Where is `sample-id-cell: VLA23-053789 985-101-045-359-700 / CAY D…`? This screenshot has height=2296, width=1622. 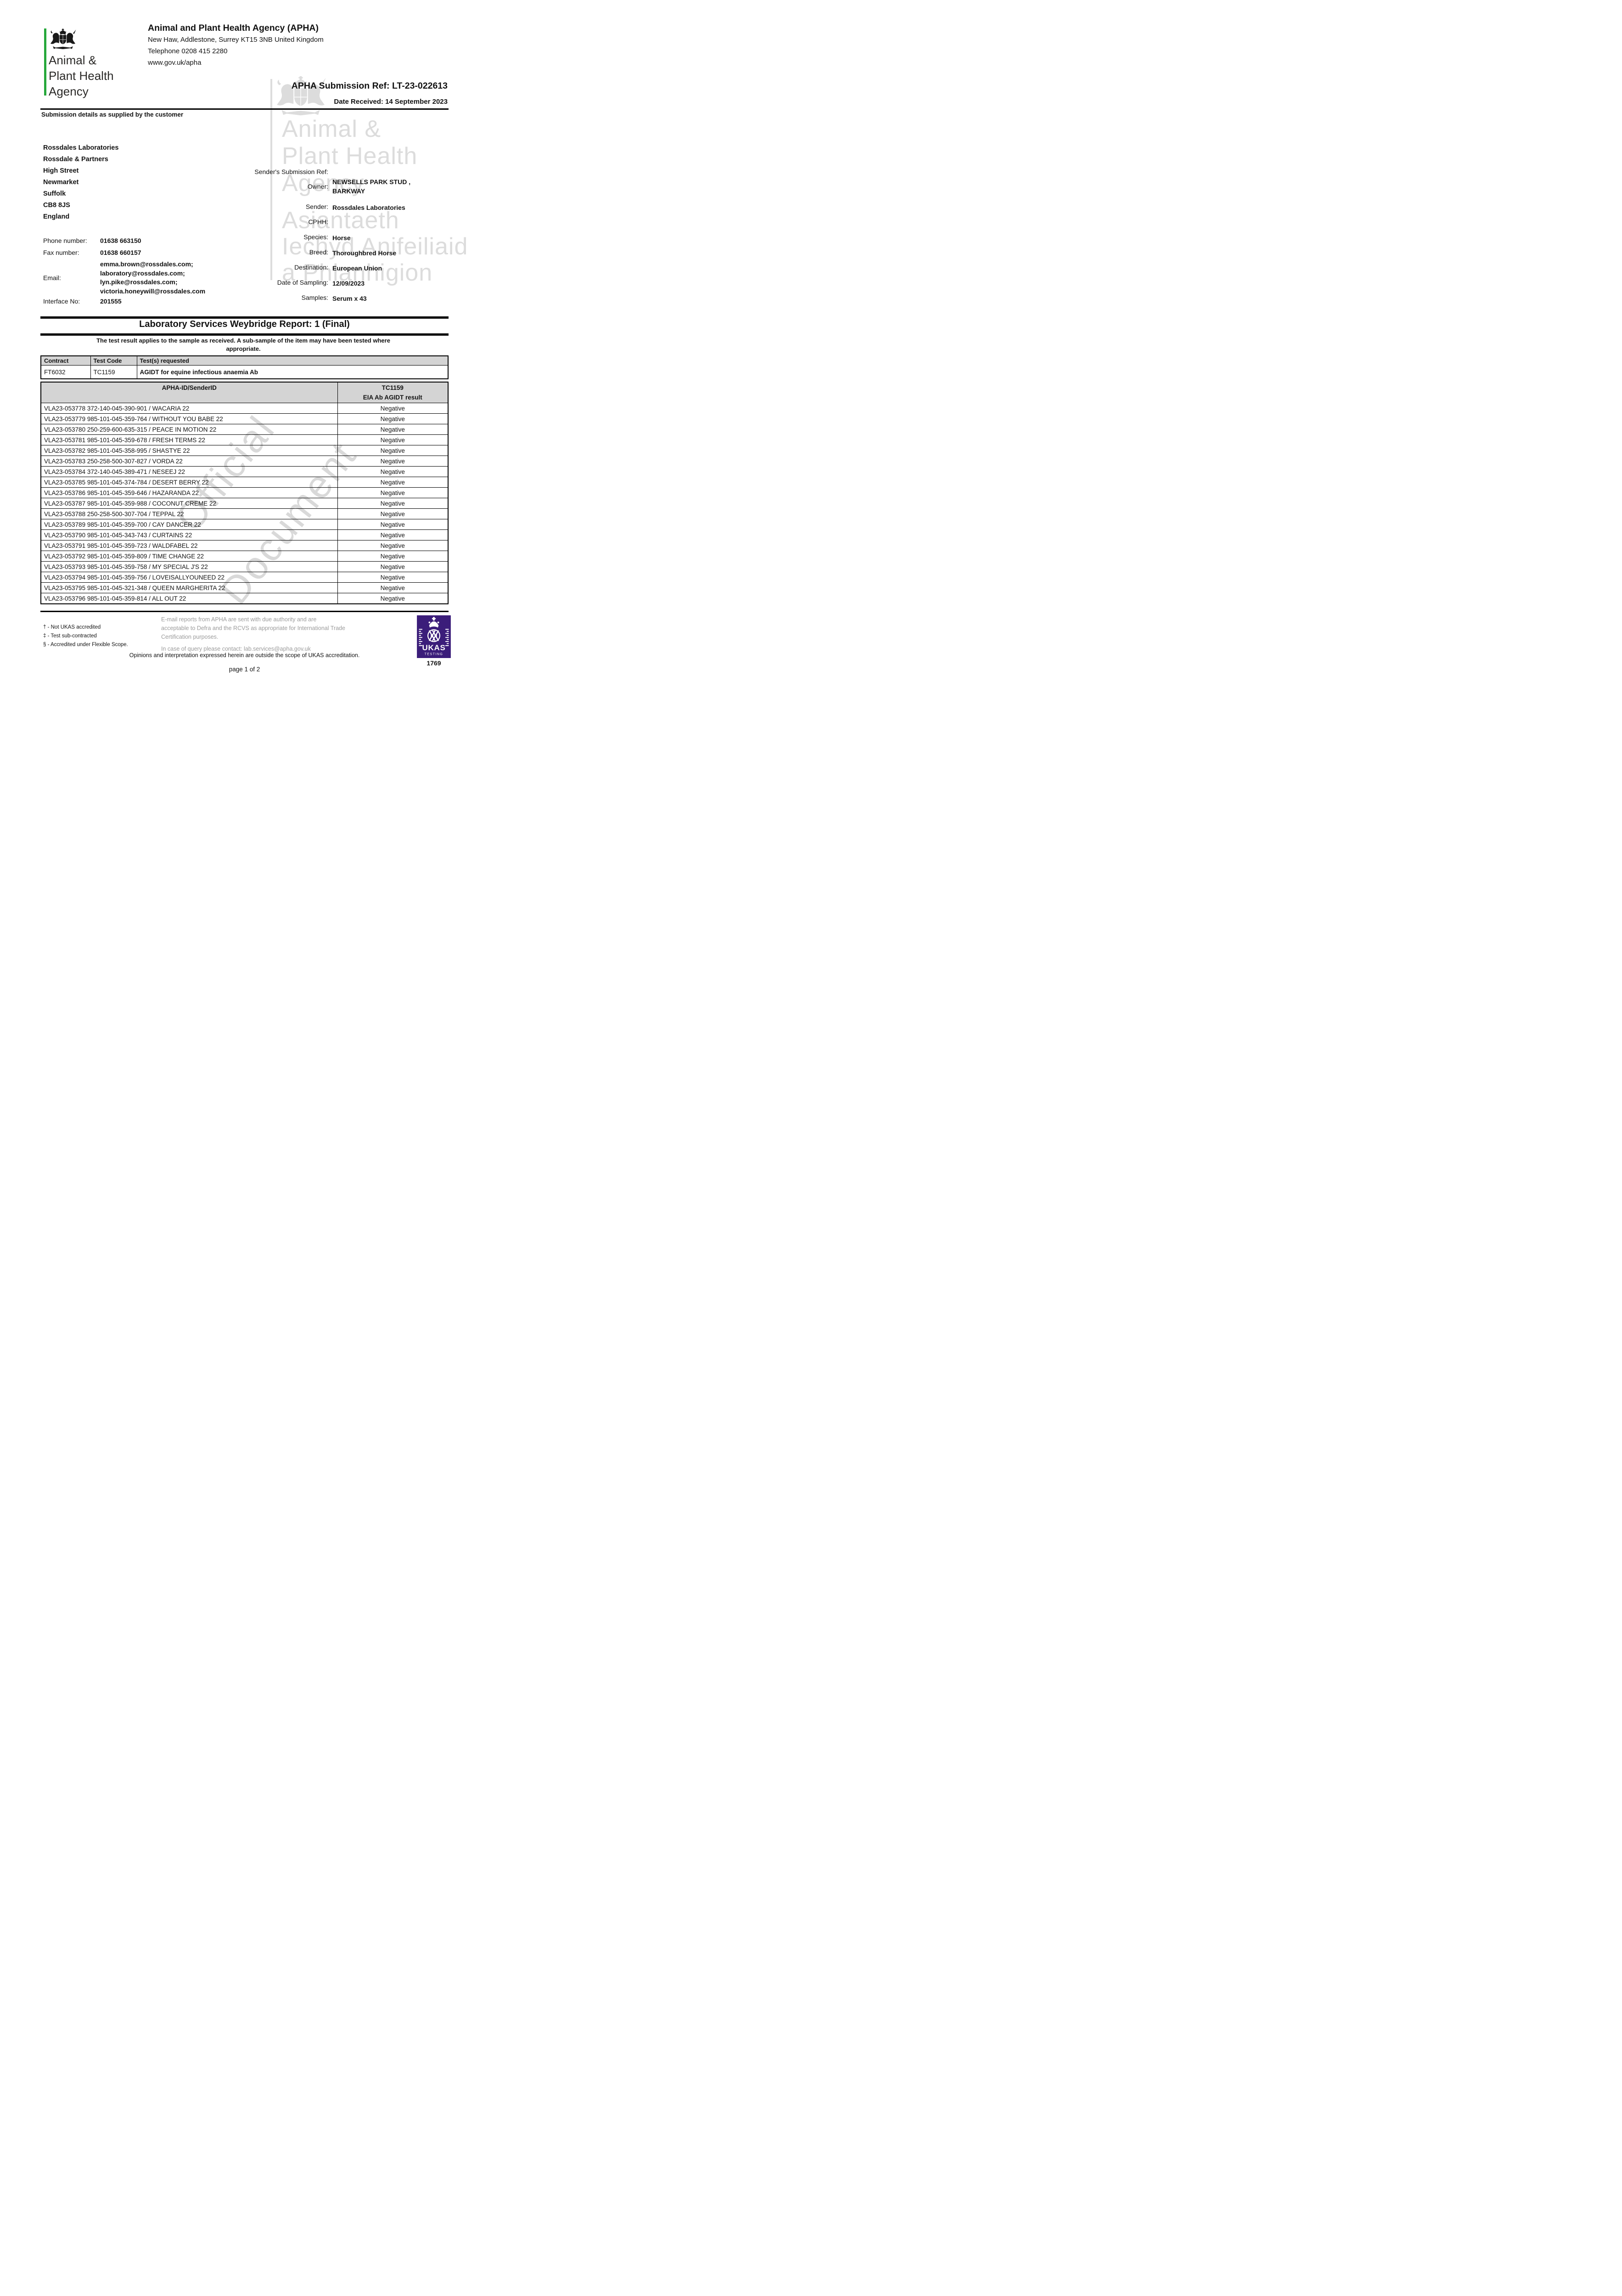 sample-id-cell: VLA23-053789 985-101-045-359-700 / CAY D… is located at coordinates (189, 525).